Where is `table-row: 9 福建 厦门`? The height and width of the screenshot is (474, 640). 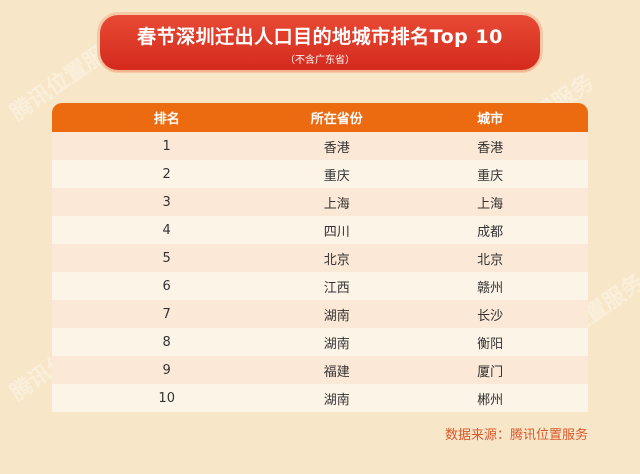
table-row: 9 福建 厦门 is located at coordinates (320, 370).